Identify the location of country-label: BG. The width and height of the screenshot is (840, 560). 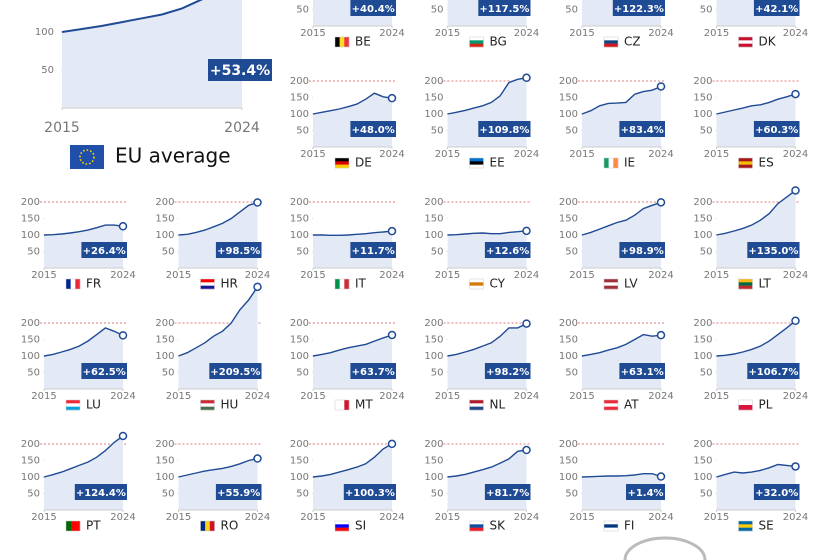
(498, 42).